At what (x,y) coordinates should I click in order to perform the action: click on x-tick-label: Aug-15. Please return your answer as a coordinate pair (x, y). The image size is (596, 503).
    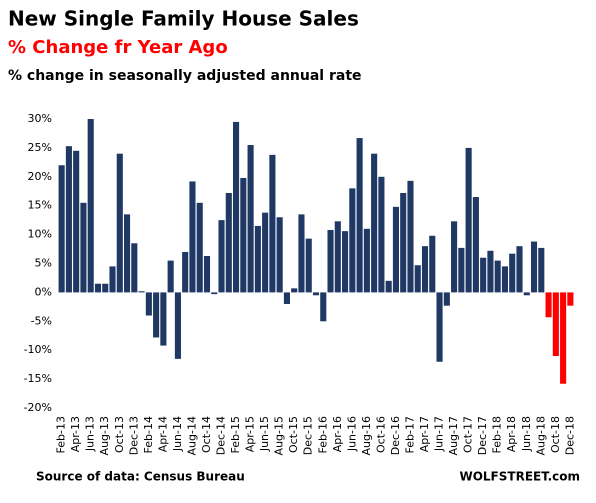
    Looking at the image, I should click on (279, 435).